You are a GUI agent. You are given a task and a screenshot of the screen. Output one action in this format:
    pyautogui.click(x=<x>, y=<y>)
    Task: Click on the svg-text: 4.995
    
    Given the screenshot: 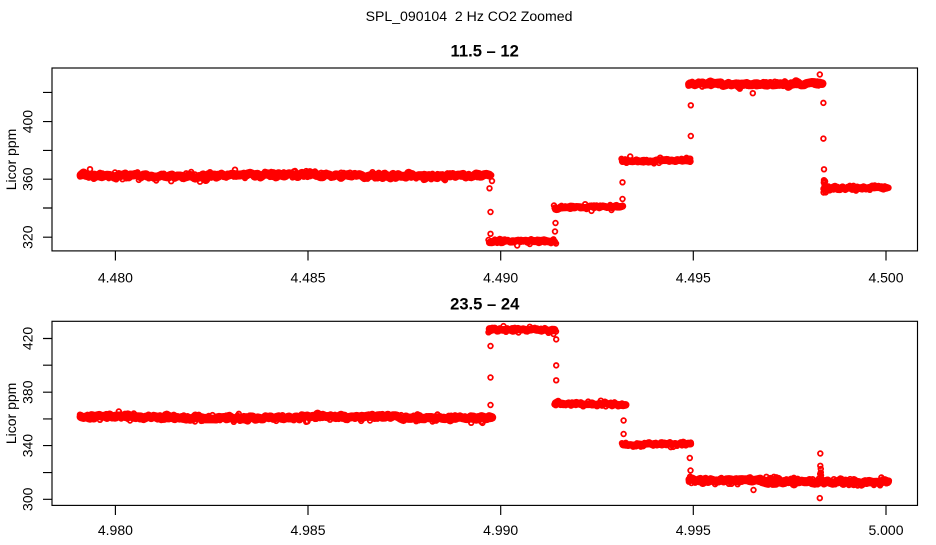 What is the action you would take?
    pyautogui.click(x=693, y=530)
    